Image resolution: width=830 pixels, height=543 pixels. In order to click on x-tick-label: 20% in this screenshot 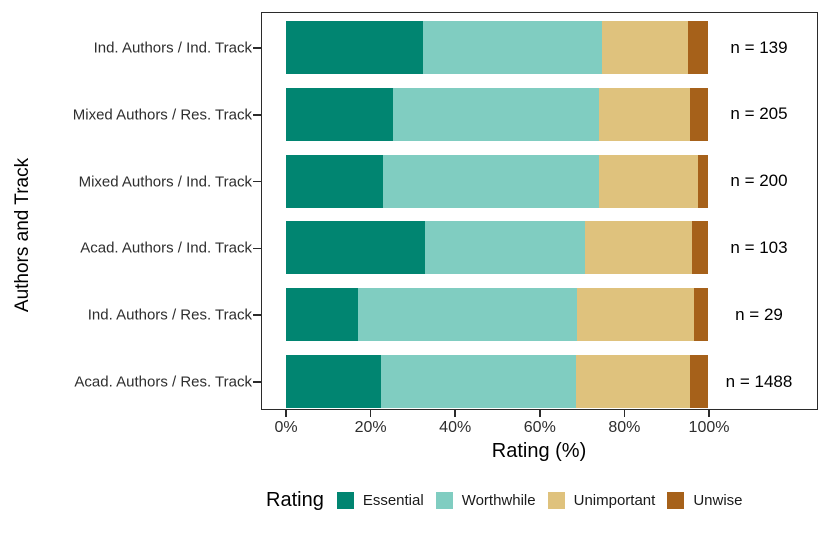, I will do `click(370, 427)`.